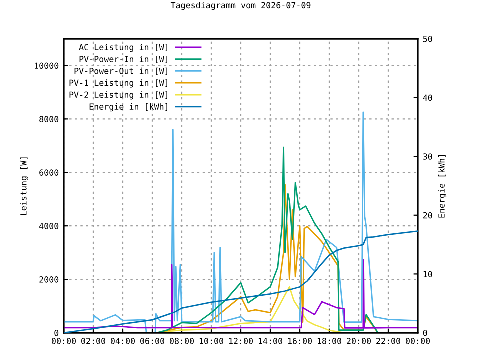 This screenshot has width=480, height=360. What do you see at coordinates (427, 157) in the screenshot?
I see `y2-tick-label: 30` at bounding box center [427, 157].